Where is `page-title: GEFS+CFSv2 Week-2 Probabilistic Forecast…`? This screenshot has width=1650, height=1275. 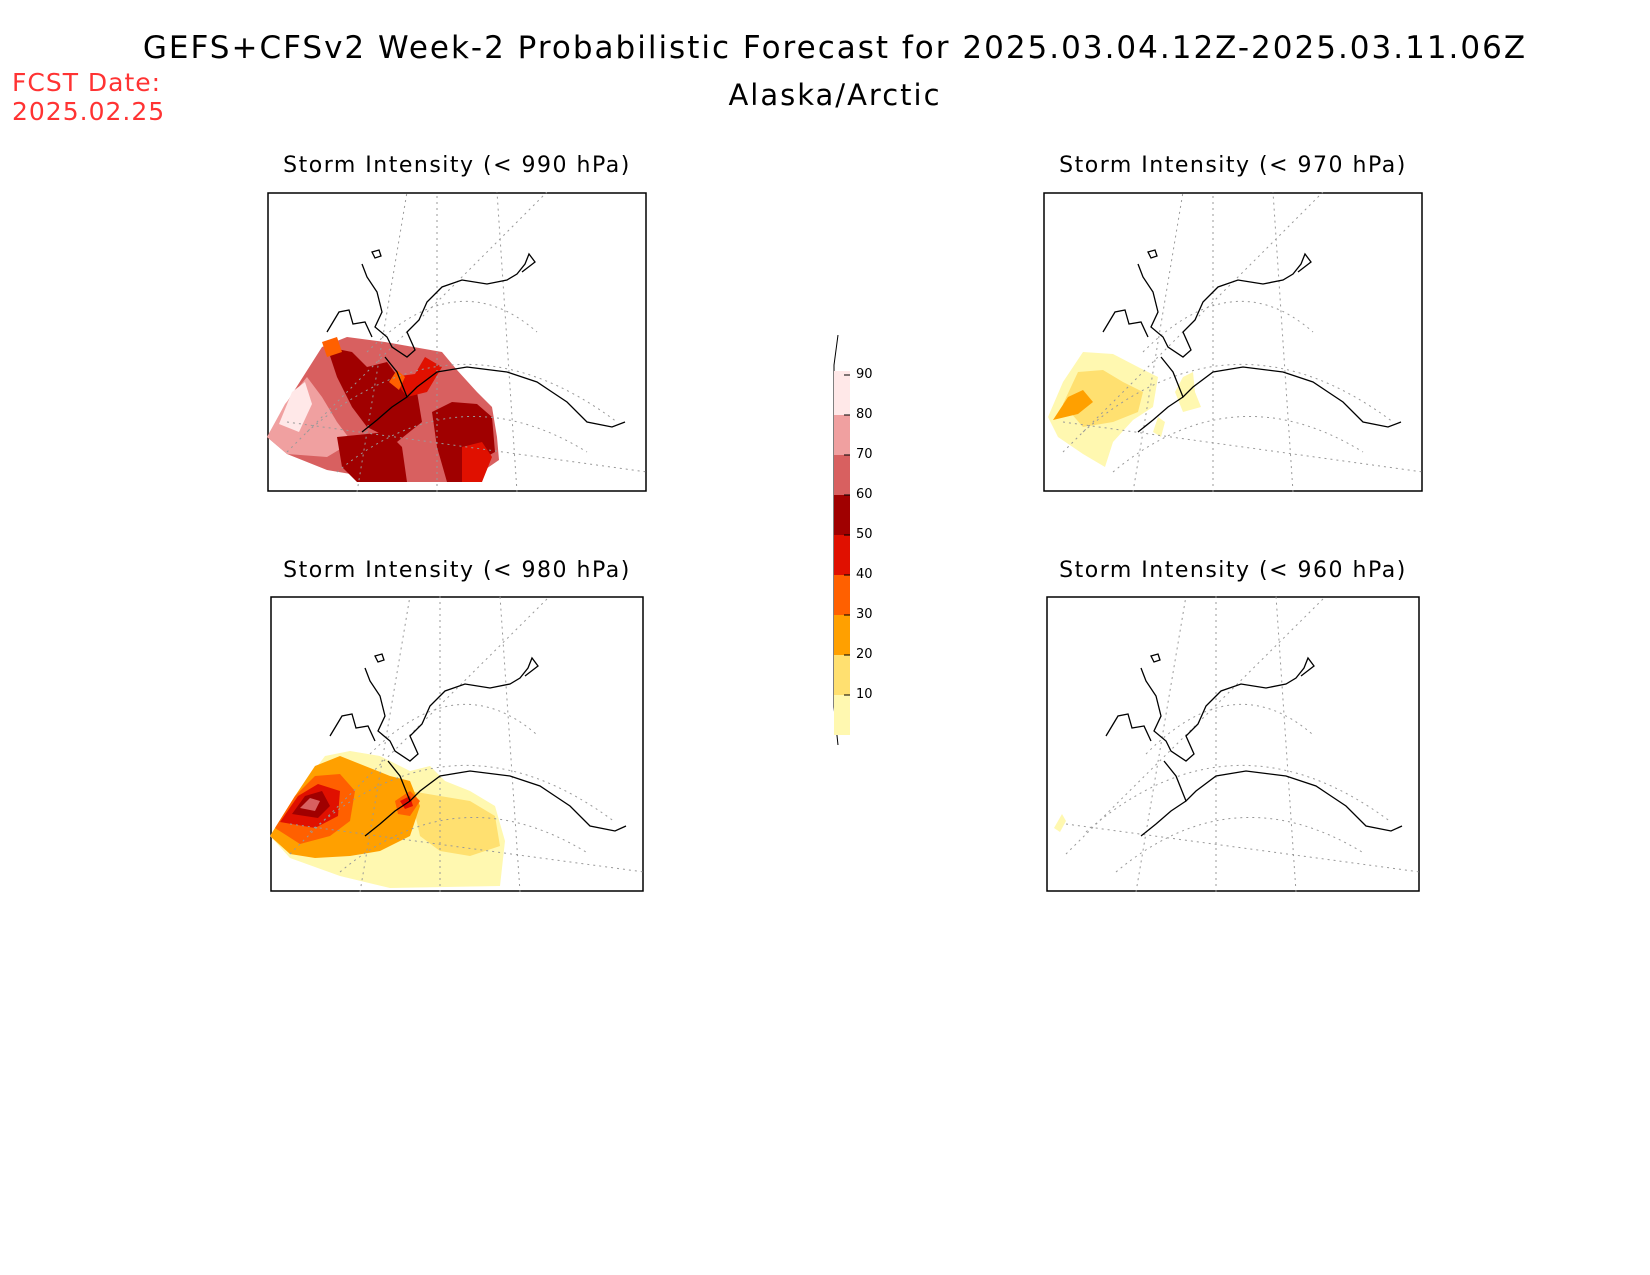 page-title: GEFS+CFSv2 Week-2 Probabilistic Forecast… is located at coordinates (835, 48).